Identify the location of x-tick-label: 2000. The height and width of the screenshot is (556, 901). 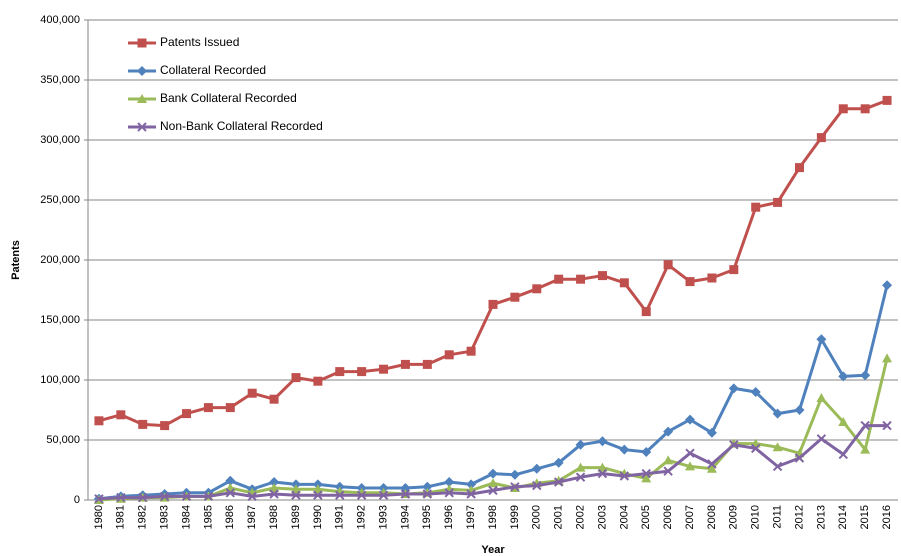
(537, 517).